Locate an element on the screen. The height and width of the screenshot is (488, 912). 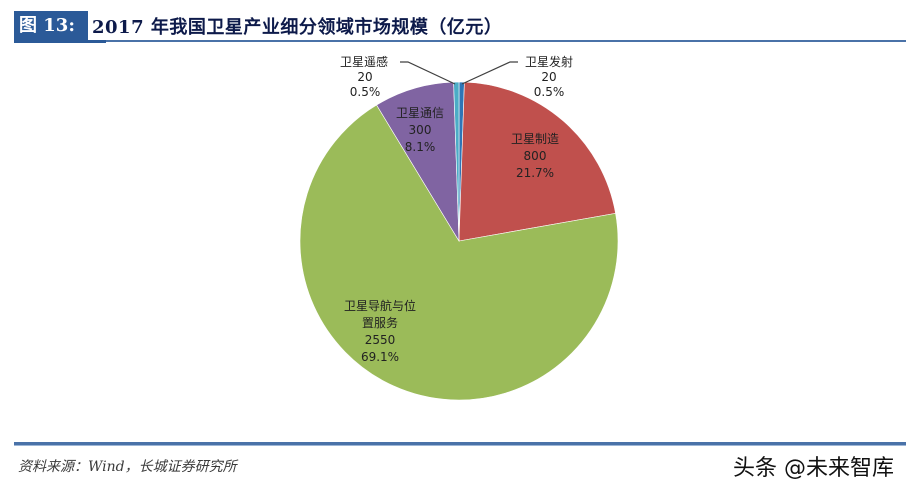
label-launch-value: 20 is located at coordinates (548, 77).